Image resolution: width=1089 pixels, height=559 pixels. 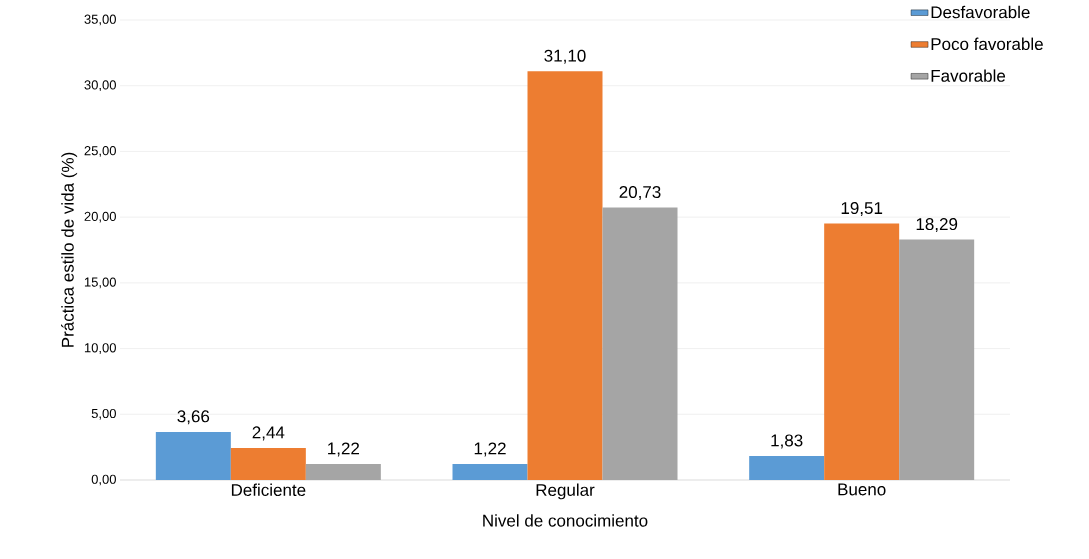 I want to click on data-label: 31,10, so click(x=565, y=56).